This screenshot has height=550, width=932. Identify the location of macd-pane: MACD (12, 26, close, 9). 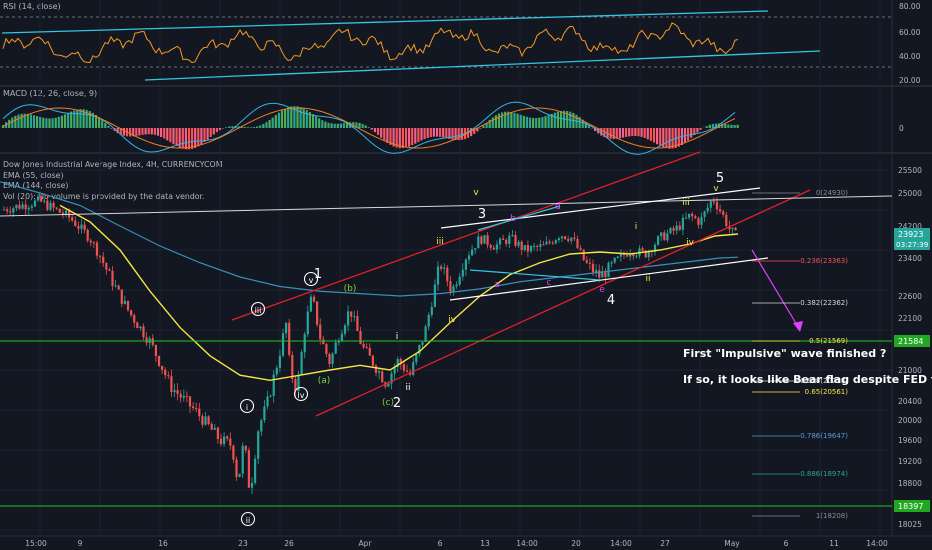
(466, 120).